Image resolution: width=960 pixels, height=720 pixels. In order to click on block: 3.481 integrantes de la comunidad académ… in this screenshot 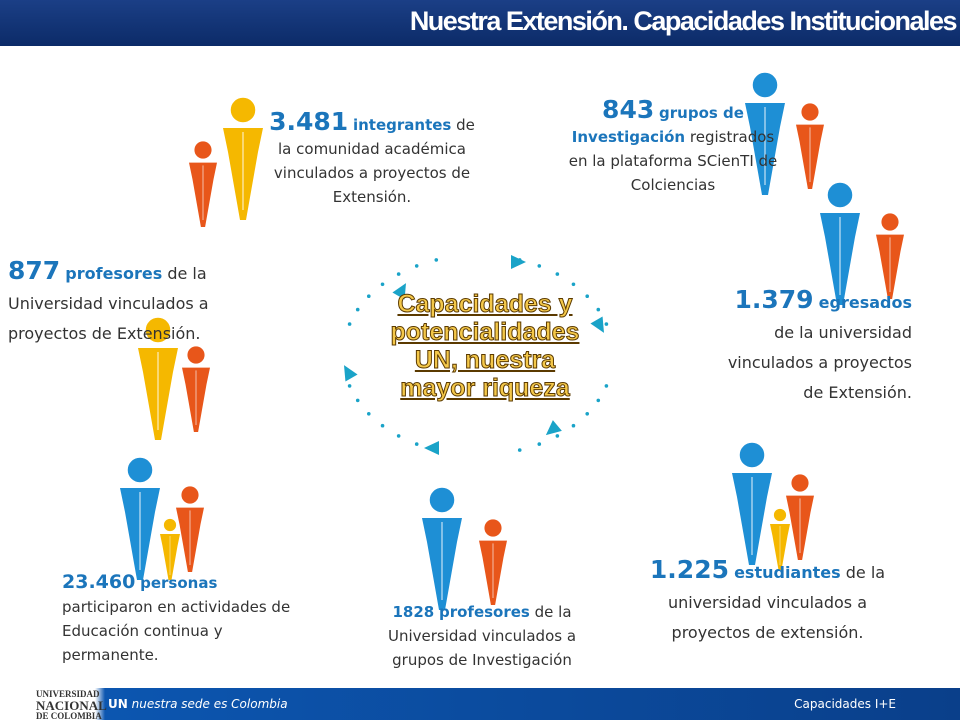, I will do `click(372, 158)`.